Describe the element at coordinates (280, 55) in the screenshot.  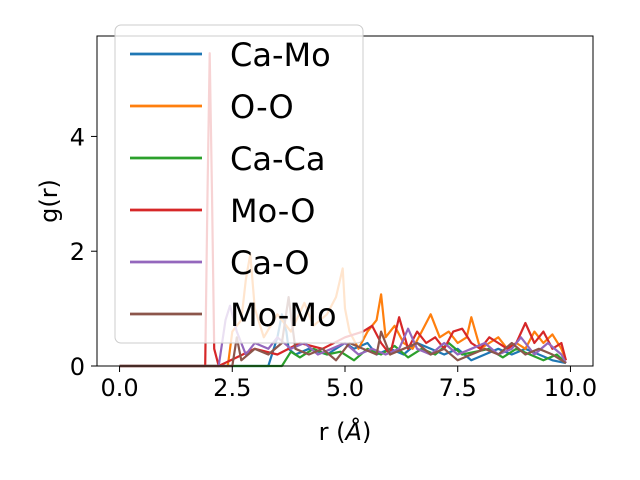
I see `legend-label-ca-mo: Ca-Mo` at that location.